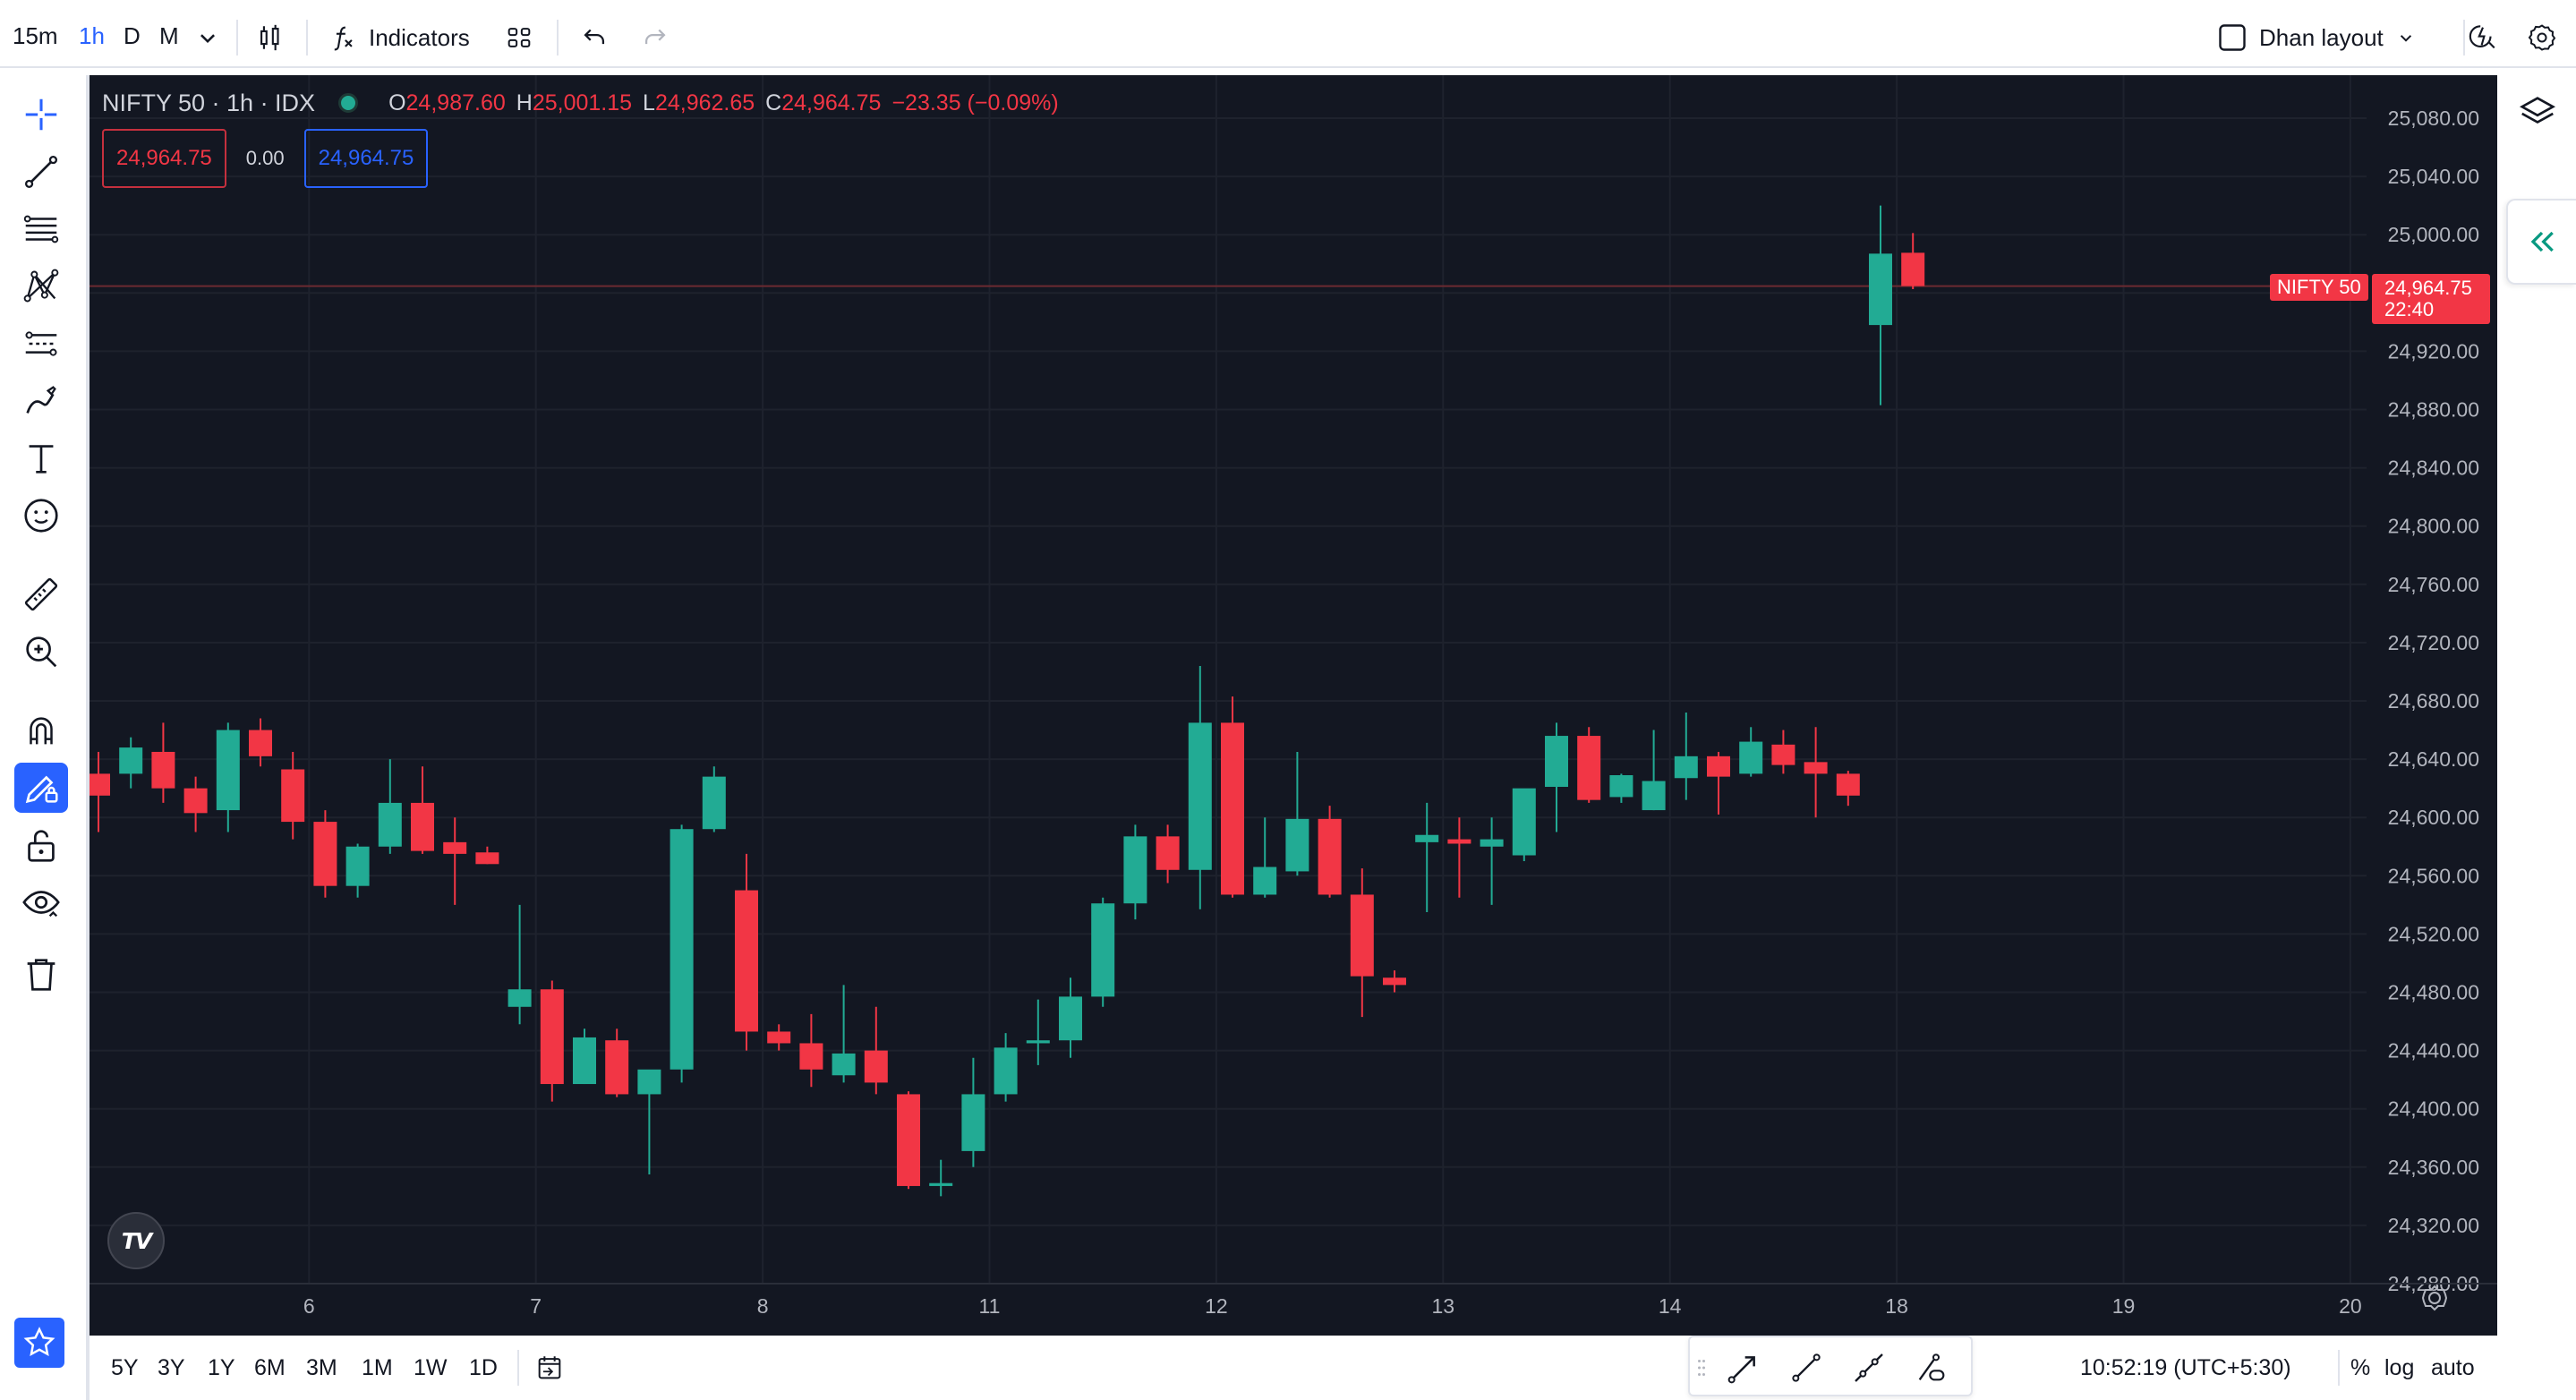 The image size is (2576, 1400). Describe the element at coordinates (2360, 1367) in the screenshot. I see `percent-scale-toggle: %` at that location.